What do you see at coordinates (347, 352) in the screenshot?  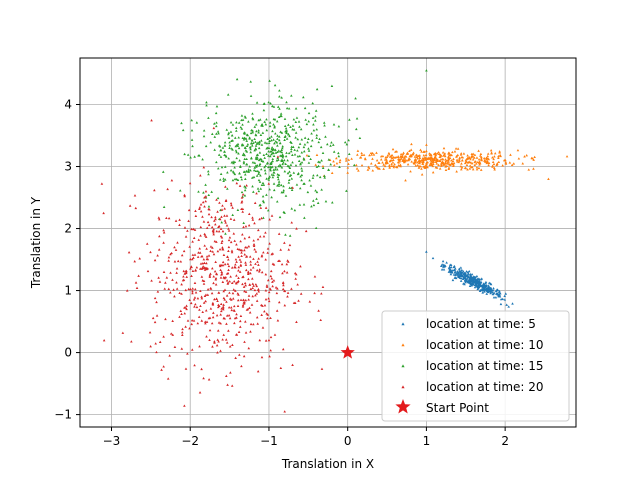 I see `start-point-marker` at bounding box center [347, 352].